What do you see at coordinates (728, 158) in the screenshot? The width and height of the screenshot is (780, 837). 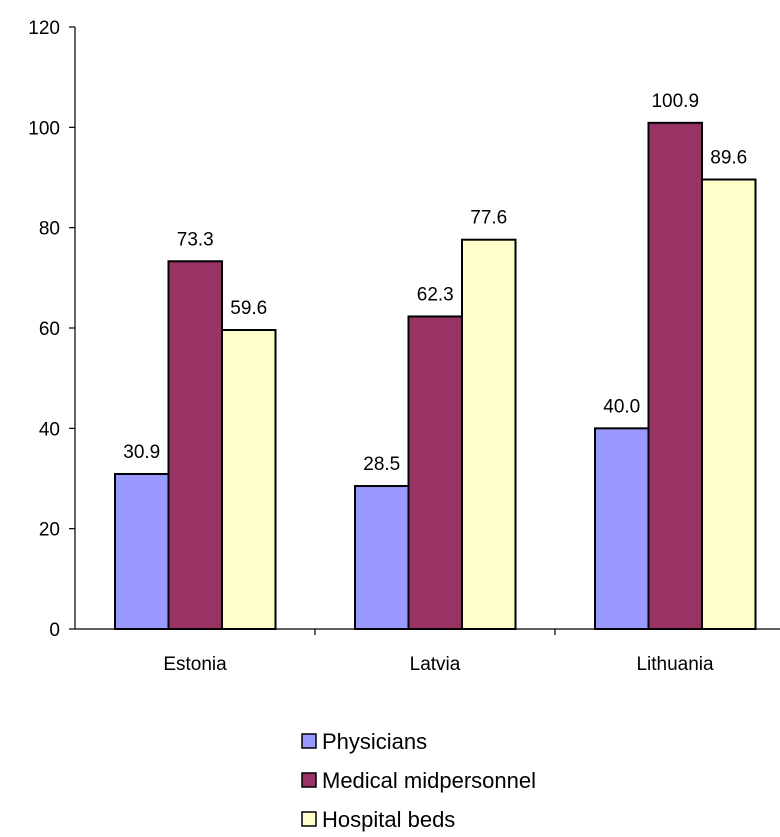 I see `data-label: 89.6` at bounding box center [728, 158].